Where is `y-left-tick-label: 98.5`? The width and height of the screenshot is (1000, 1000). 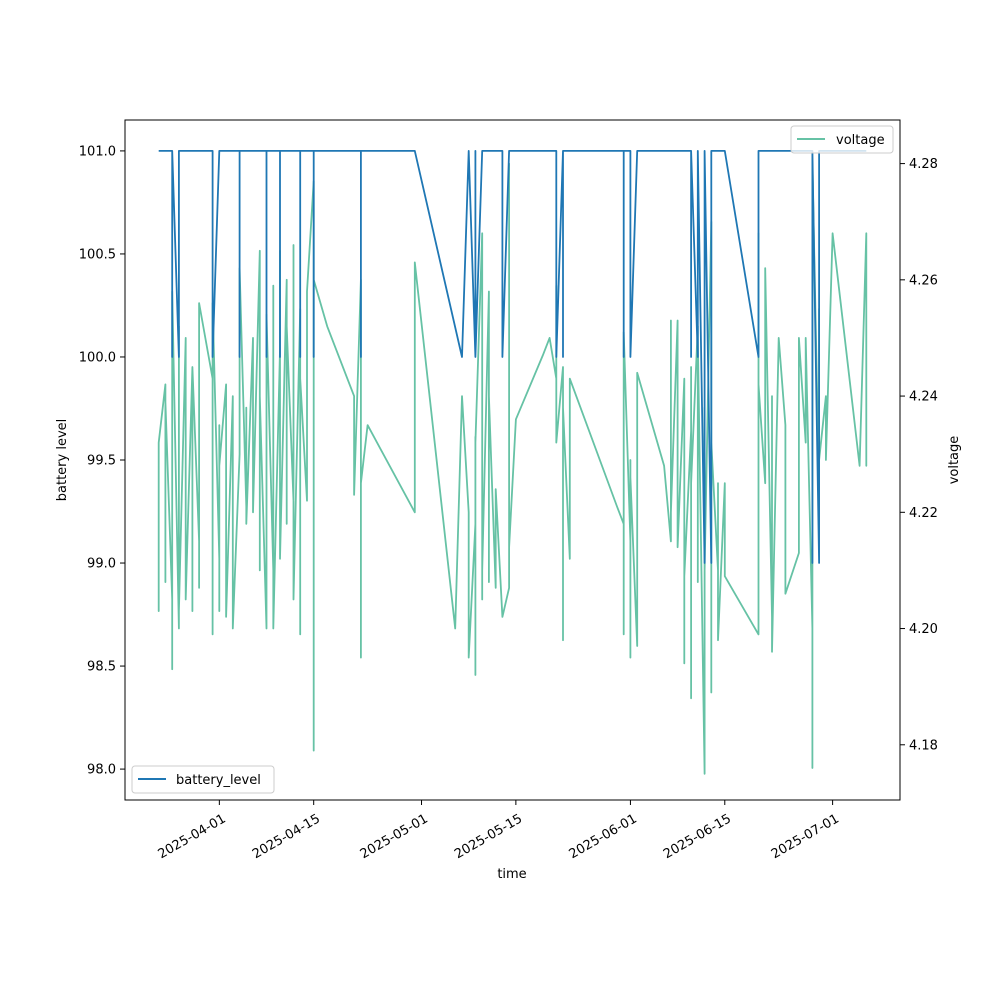 y-left-tick-label: 98.5 is located at coordinates (101, 667).